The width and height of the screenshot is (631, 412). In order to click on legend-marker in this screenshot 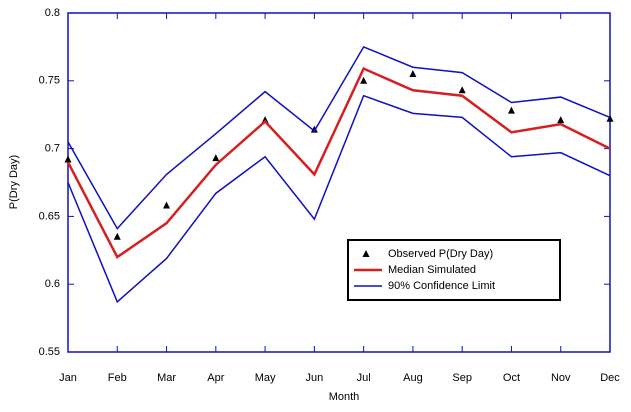, I will do `click(366, 253)`.